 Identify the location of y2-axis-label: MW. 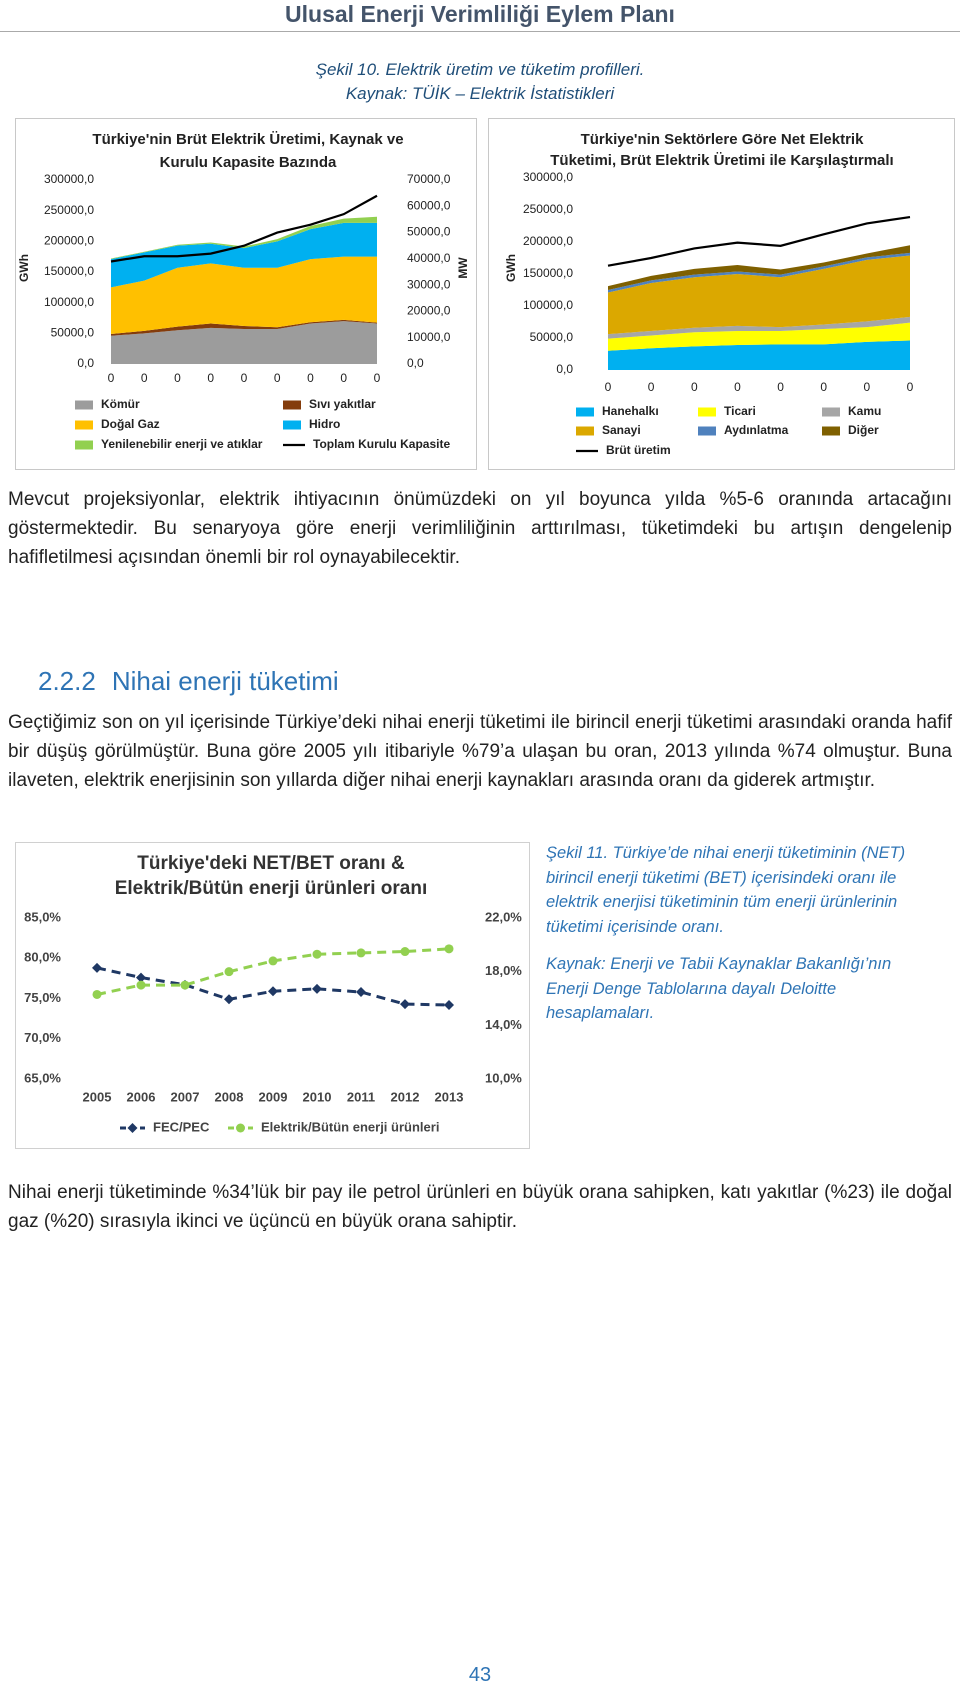
(463, 268).